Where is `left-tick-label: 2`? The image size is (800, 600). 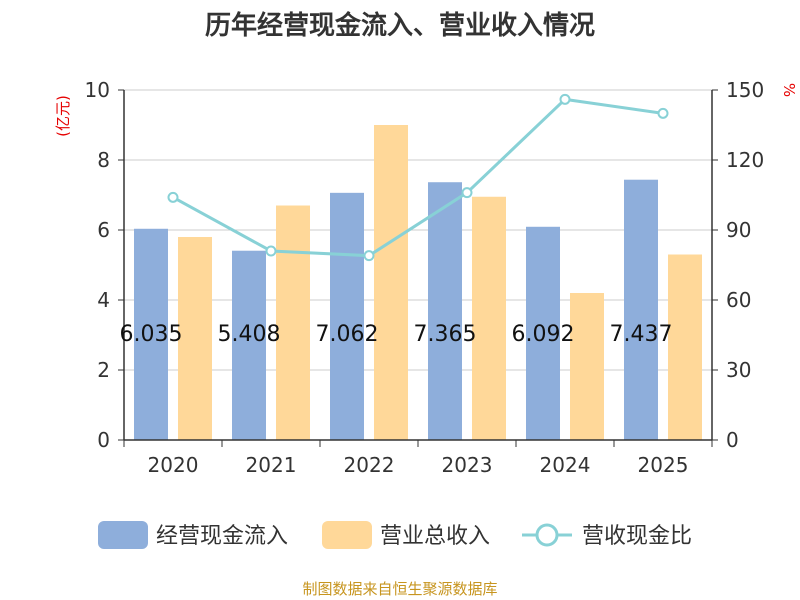
left-tick-label: 2 is located at coordinates (103, 370).